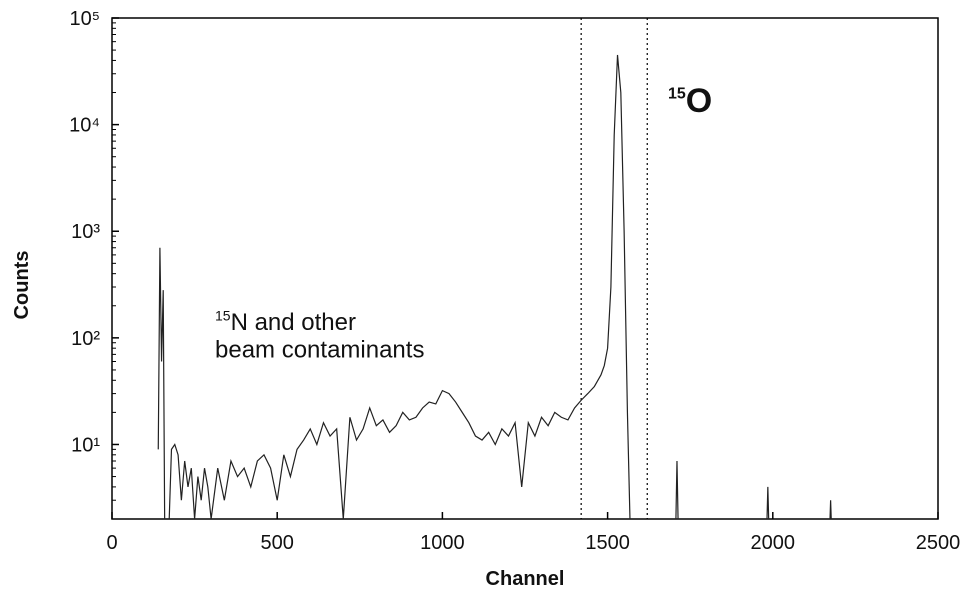 This screenshot has width=972, height=594. Describe the element at coordinates (442, 543) in the screenshot. I see `x-tick-label: 1000` at that location.